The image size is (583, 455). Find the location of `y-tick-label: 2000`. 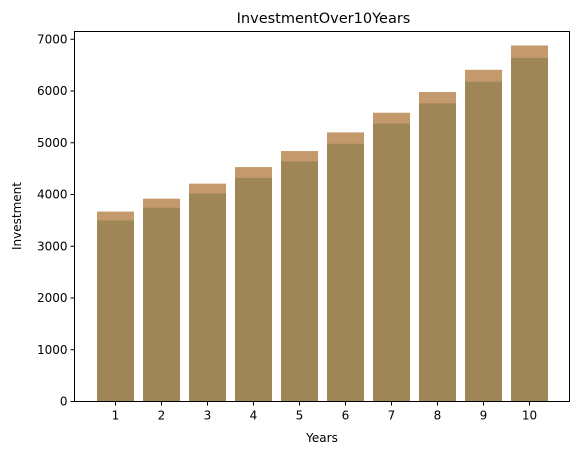

y-tick-label: 2000 is located at coordinates (52, 298).